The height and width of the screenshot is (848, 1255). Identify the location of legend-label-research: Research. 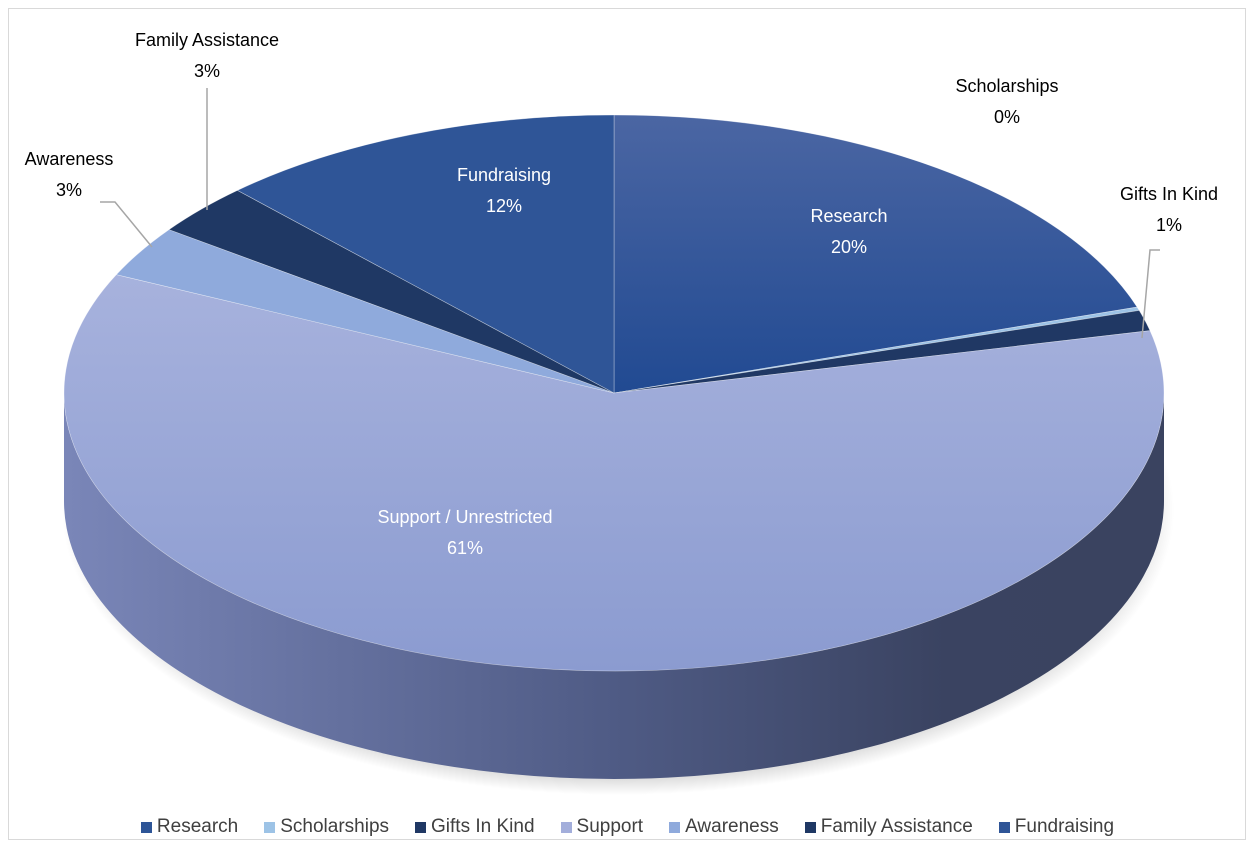
(197, 826).